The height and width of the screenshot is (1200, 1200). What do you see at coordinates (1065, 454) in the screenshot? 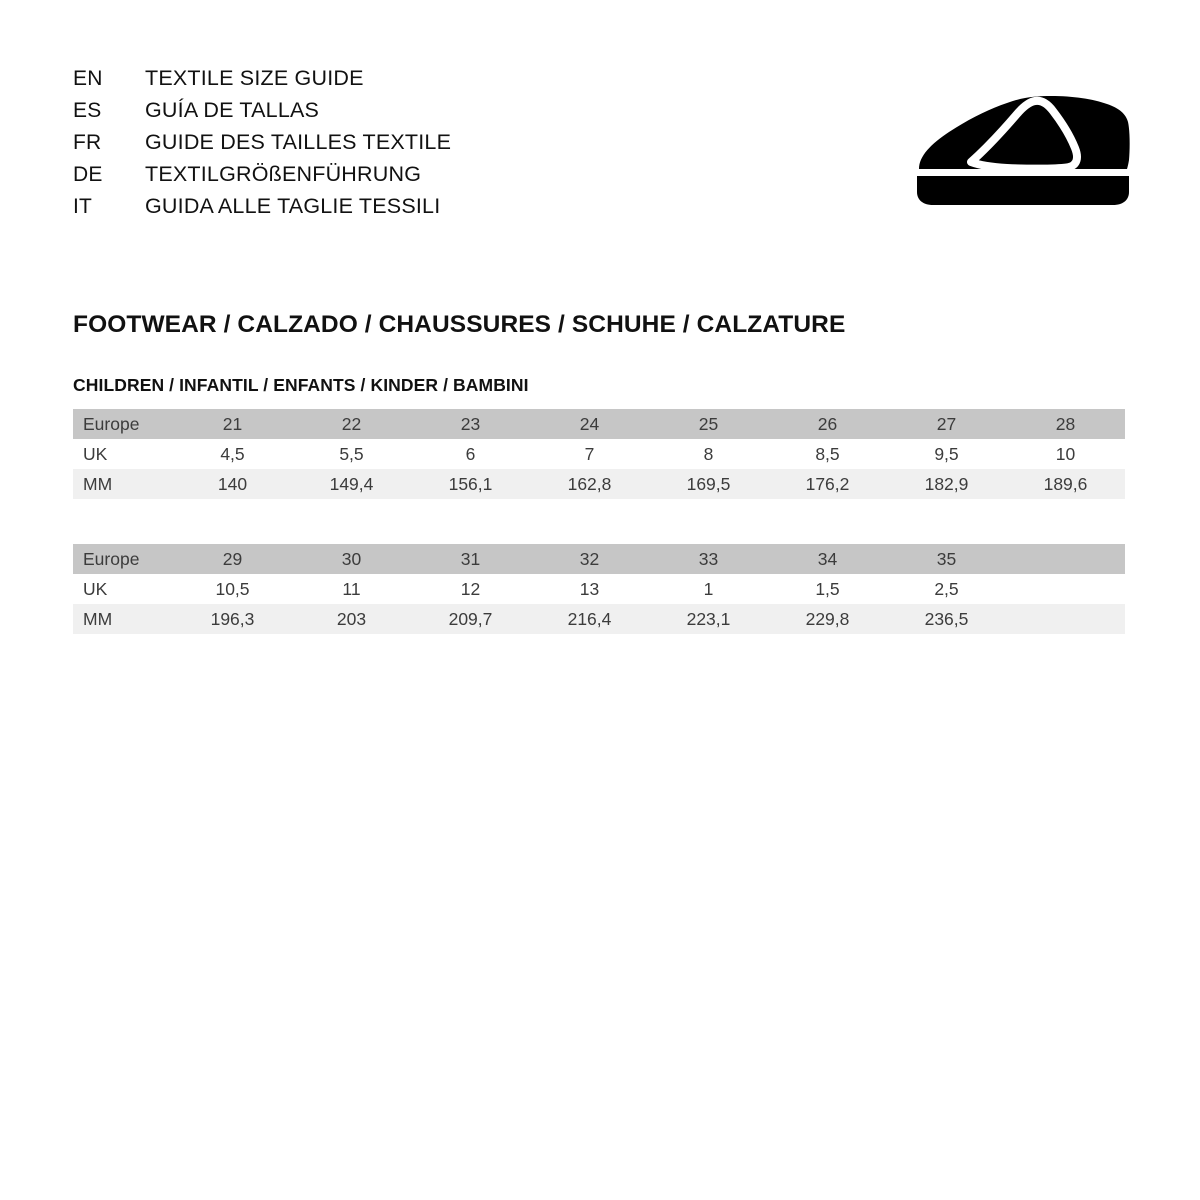
I see `cell-uk-8: 10` at bounding box center [1065, 454].